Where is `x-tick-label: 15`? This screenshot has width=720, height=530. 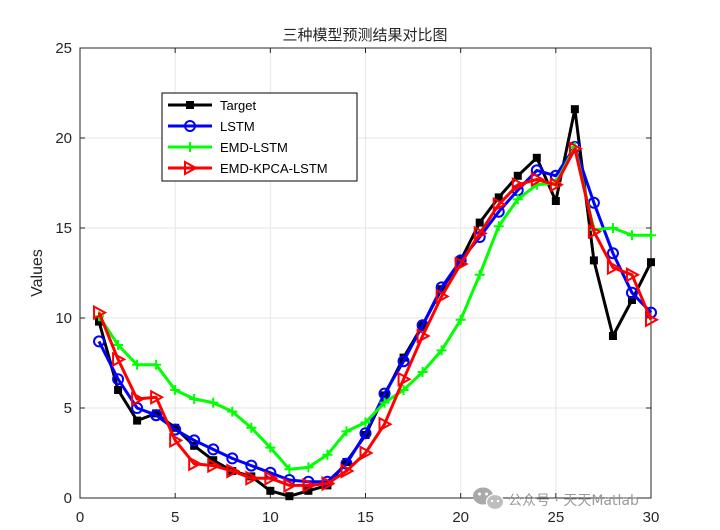 x-tick-label: 15 is located at coordinates (365, 517).